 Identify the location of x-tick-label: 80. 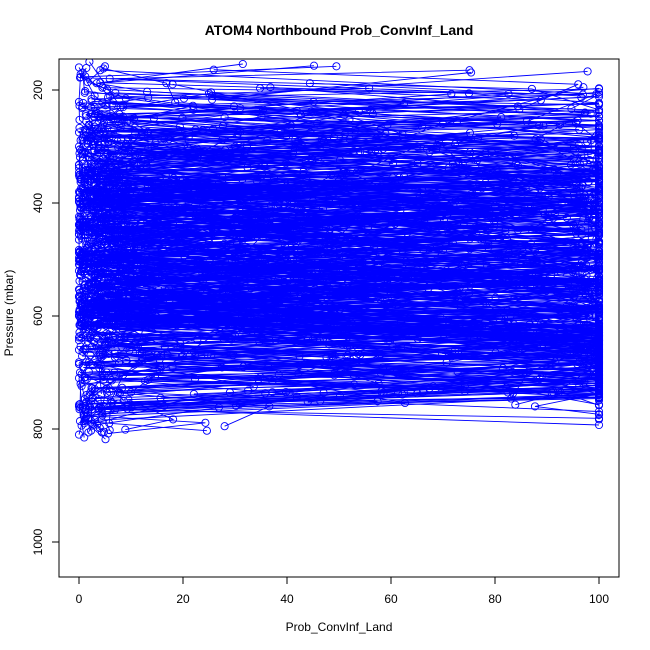
(495, 599).